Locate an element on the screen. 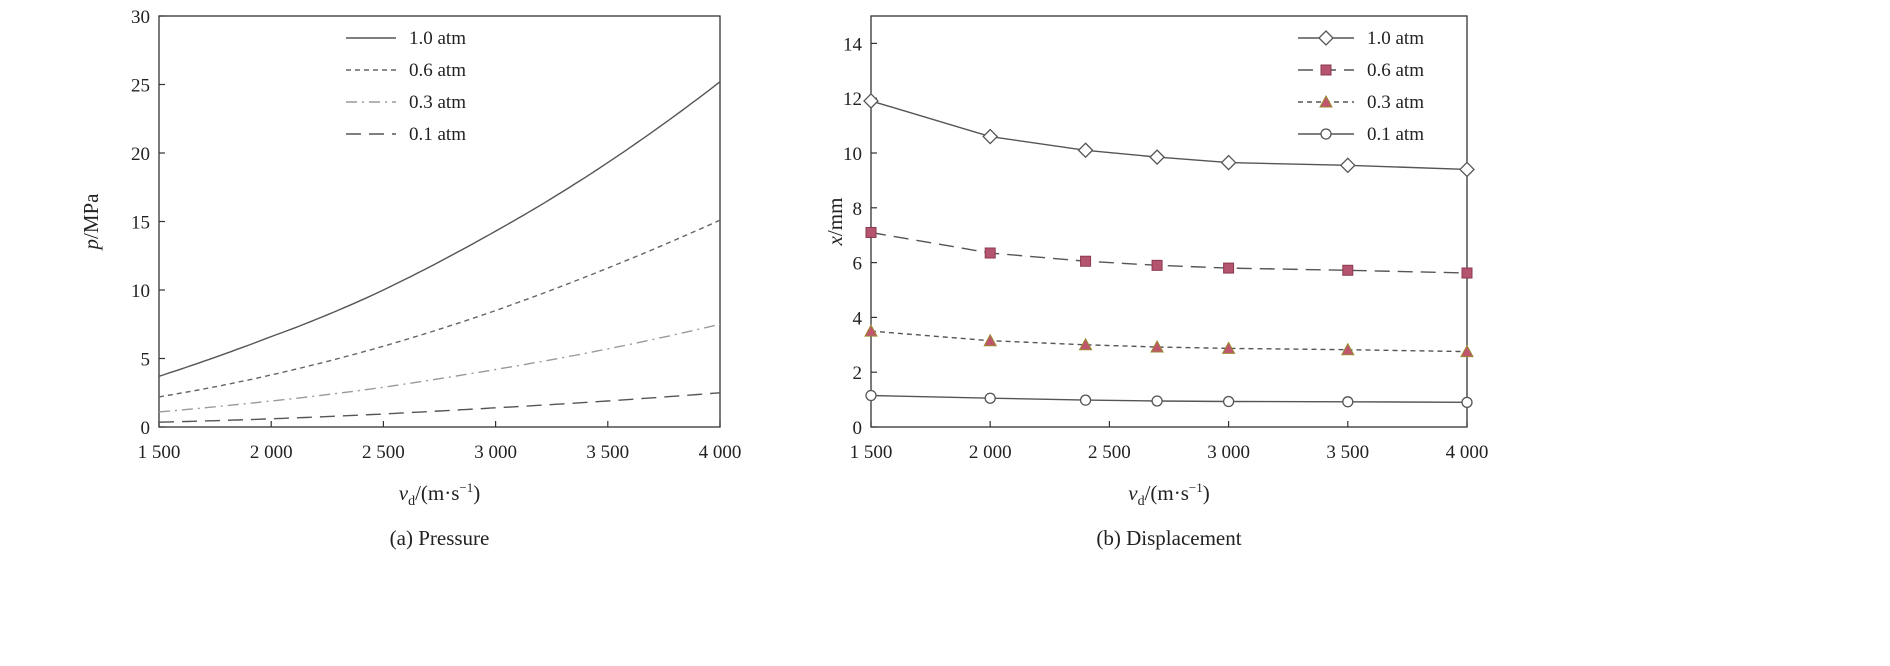  y-tick-label: 20 is located at coordinates (140, 154).